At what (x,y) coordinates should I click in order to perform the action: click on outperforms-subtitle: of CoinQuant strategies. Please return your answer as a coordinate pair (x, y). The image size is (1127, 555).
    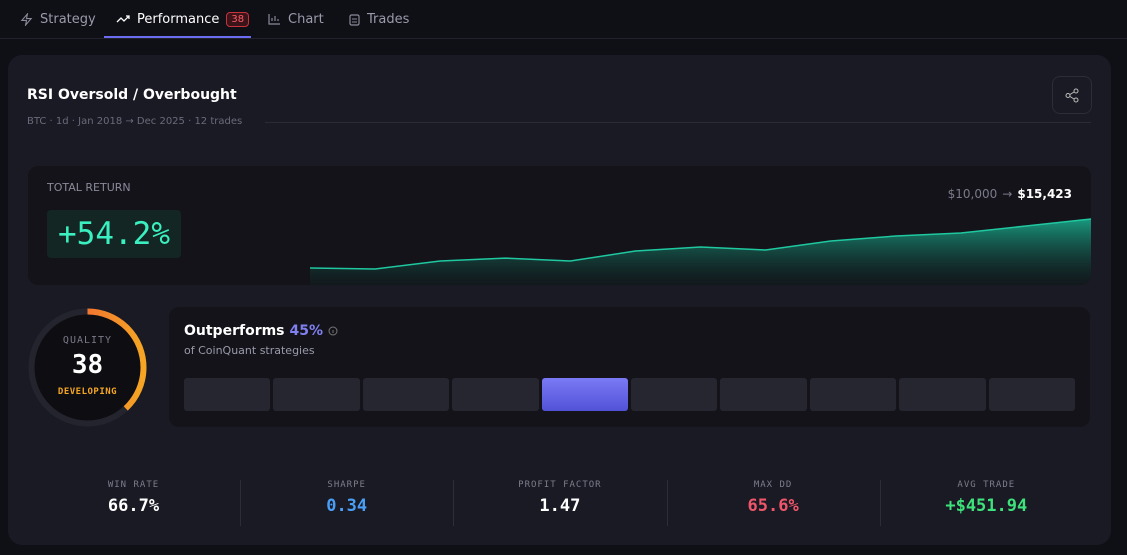
    Looking at the image, I should click on (249, 350).